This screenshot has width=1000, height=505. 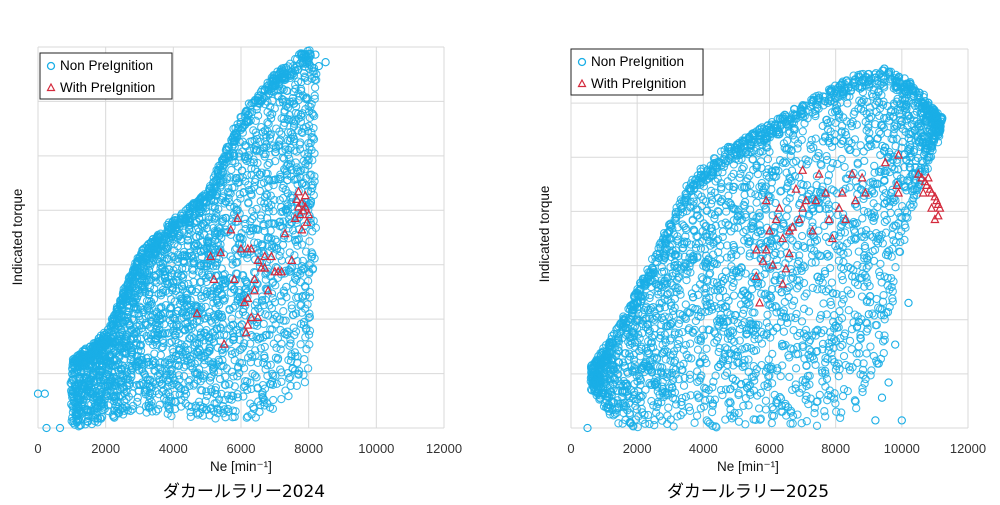 What do you see at coordinates (107, 87) in the screenshot?
I see `legend-with-label: With PreIgnition` at bounding box center [107, 87].